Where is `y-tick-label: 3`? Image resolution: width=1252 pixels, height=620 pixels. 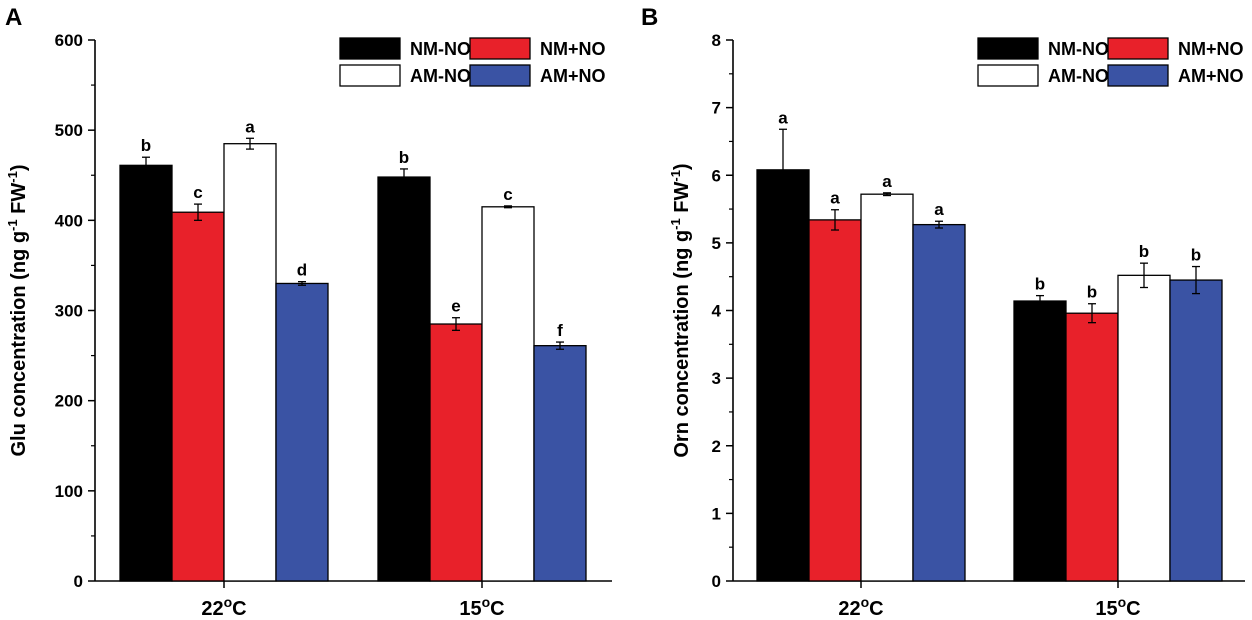
y-tick-label: 3 is located at coordinates (716, 378).